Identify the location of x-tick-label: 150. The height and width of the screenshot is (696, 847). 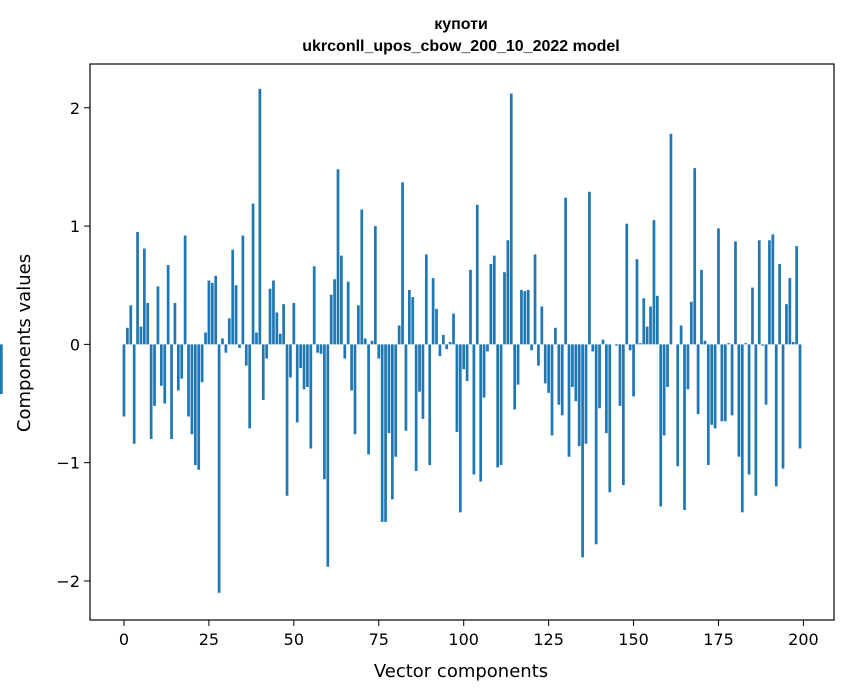
(633, 639).